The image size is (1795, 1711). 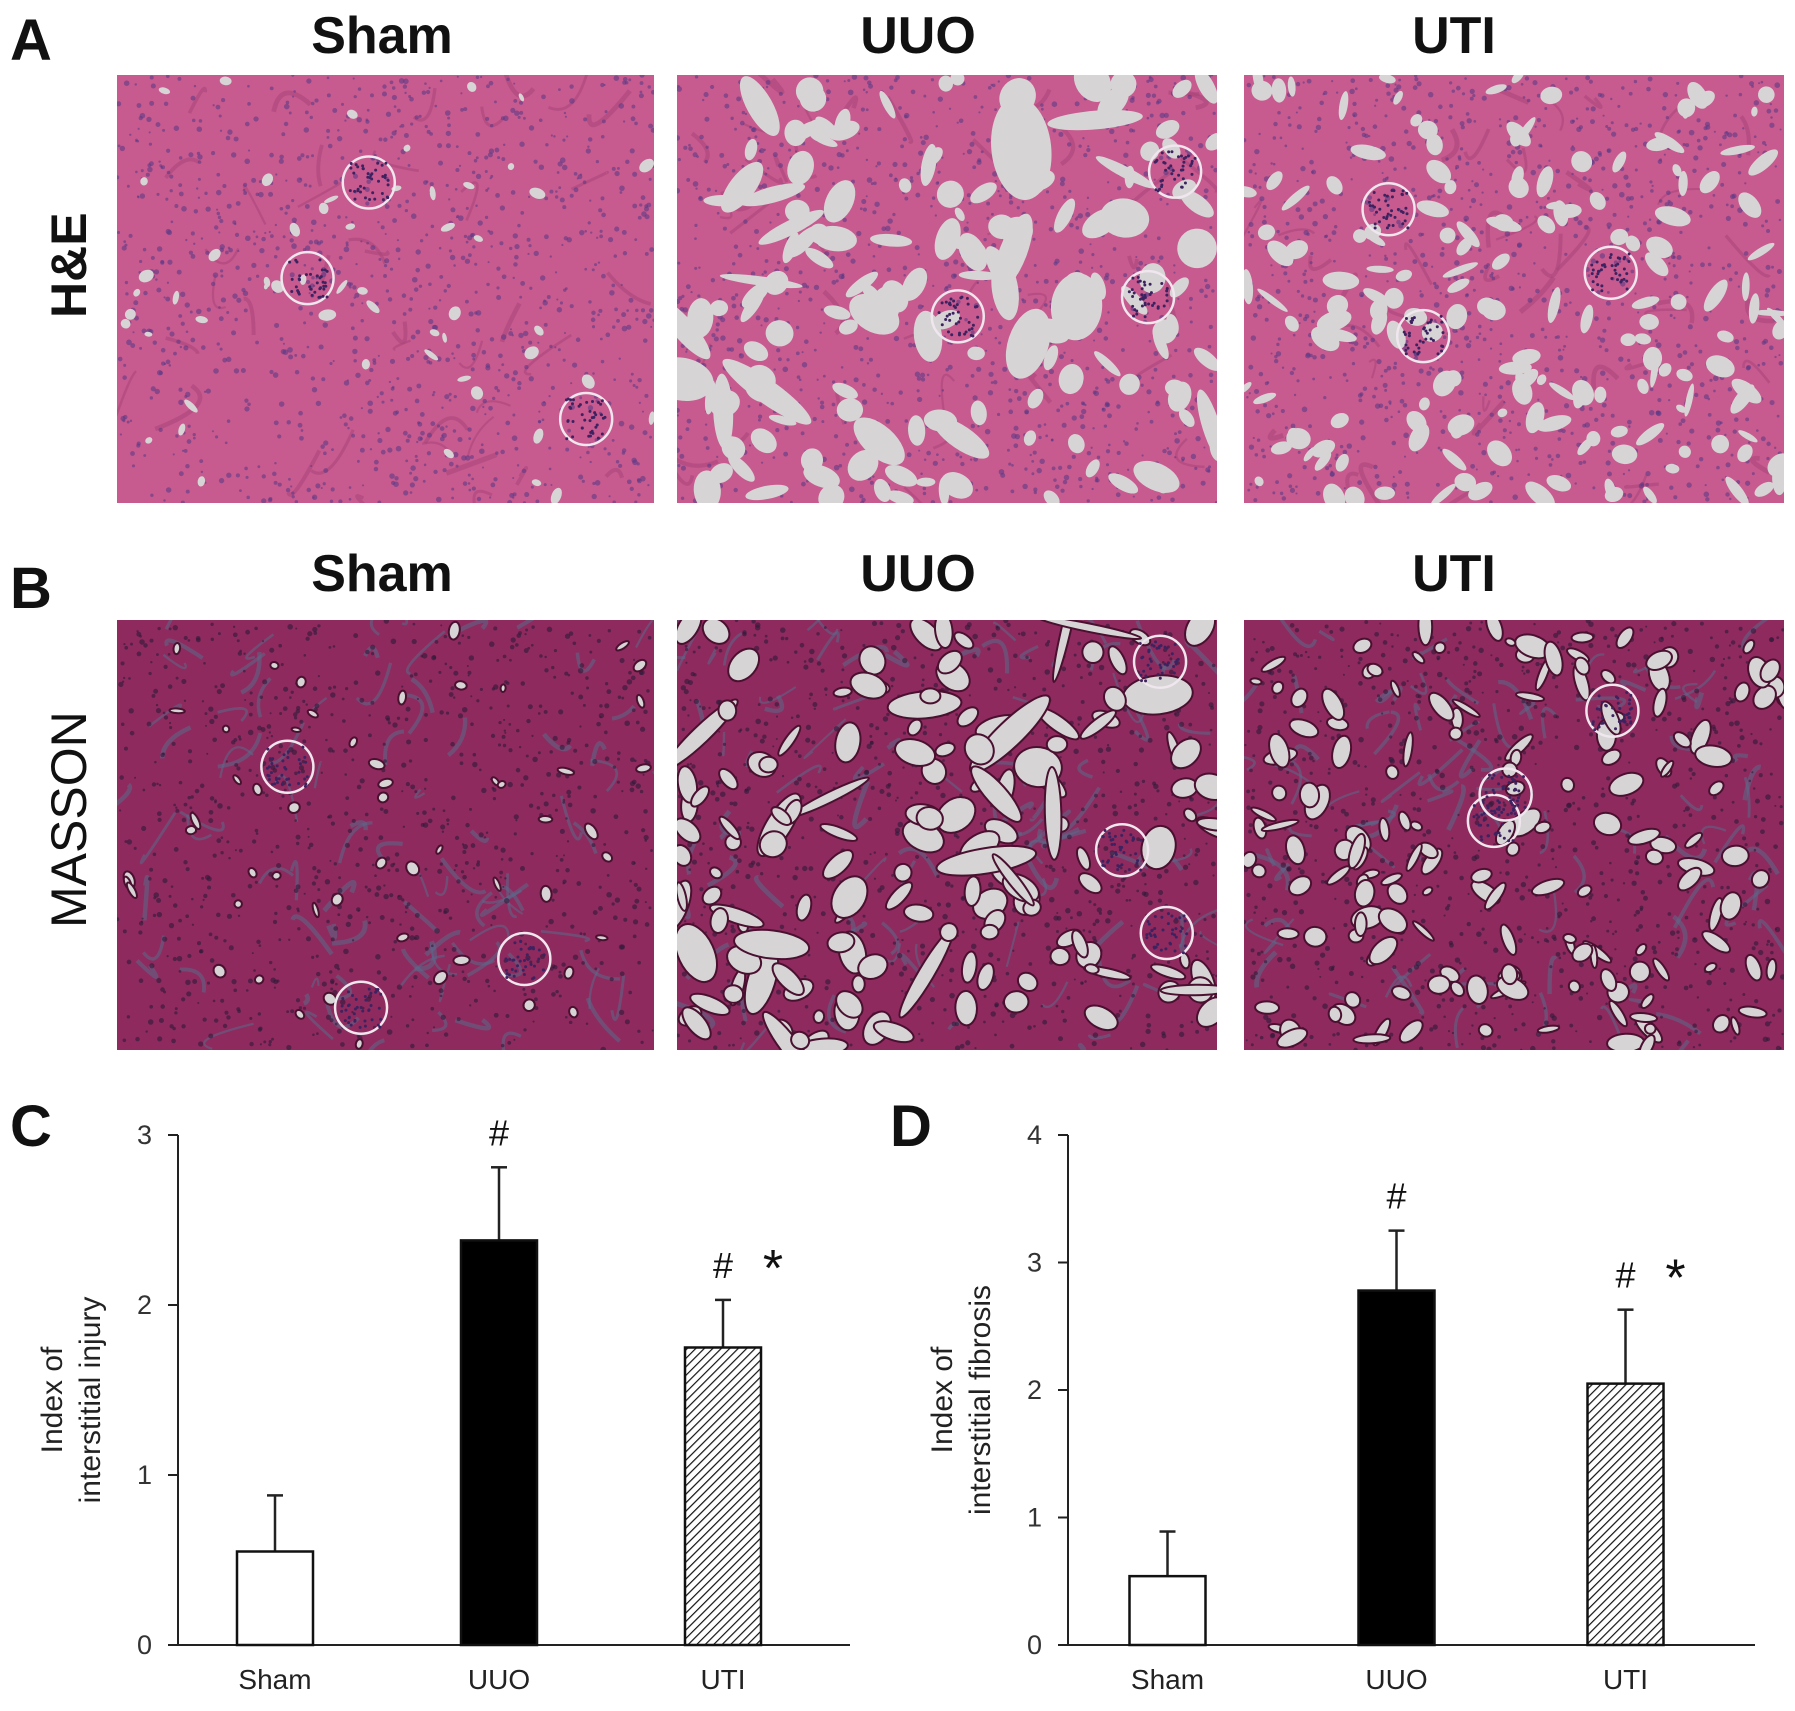 What do you see at coordinates (31, 1126) in the screenshot?
I see `panel-c-letter: C` at bounding box center [31, 1126].